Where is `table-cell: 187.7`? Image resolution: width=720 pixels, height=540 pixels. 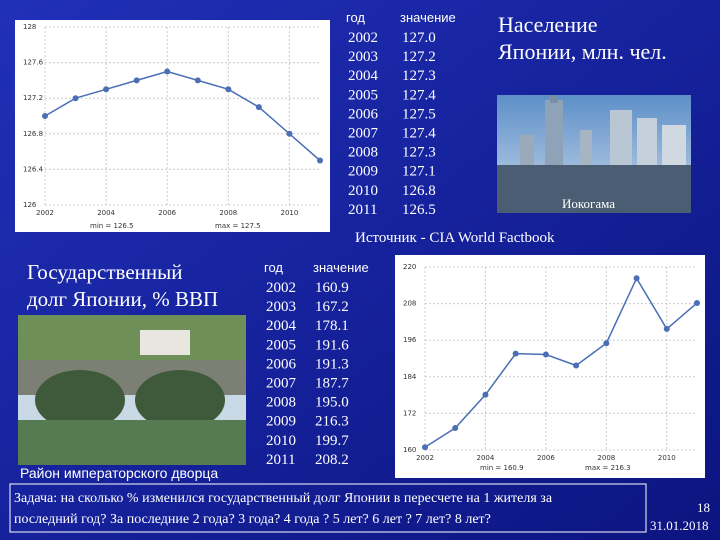 table-cell: 187.7 is located at coordinates (332, 384).